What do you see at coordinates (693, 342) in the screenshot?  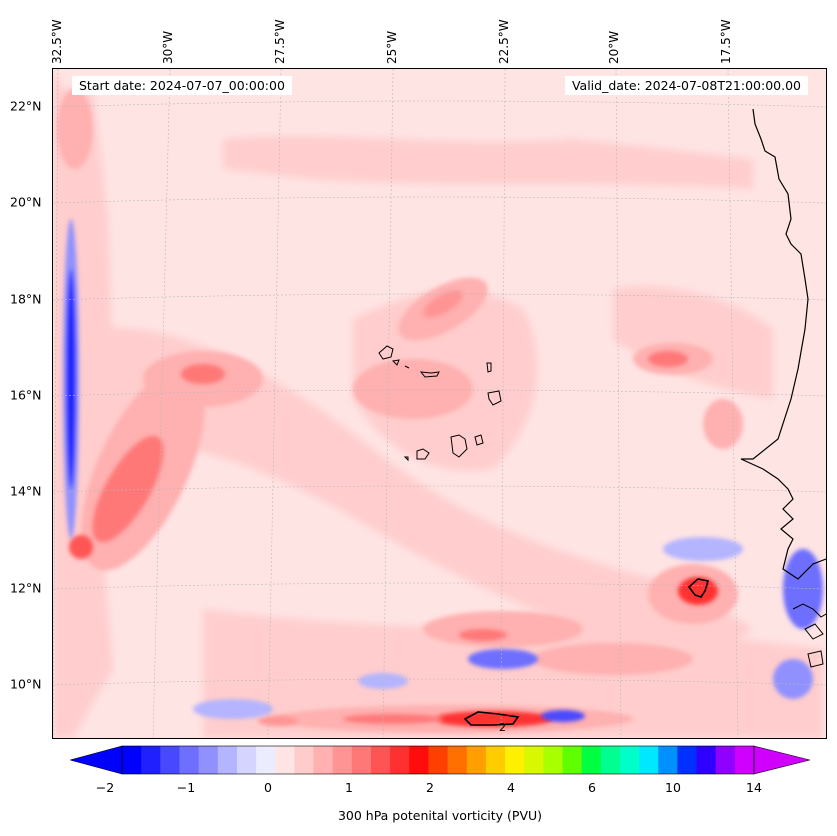 I see `pv-band-northeast` at bounding box center [693, 342].